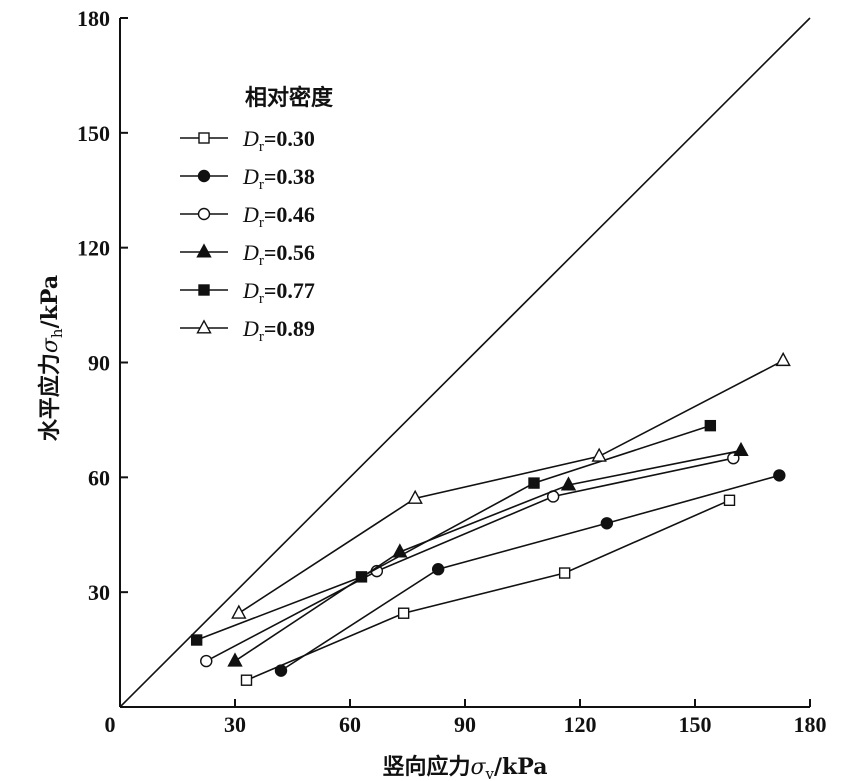  I want to click on legend-item: Dr=0.77, so click(247, 292).